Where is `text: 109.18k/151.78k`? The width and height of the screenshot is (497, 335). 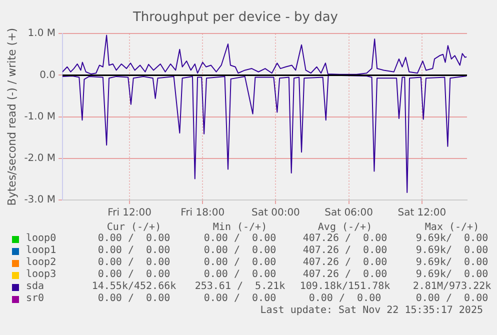 text: 109.18k/151.78k is located at coordinates (345, 286).